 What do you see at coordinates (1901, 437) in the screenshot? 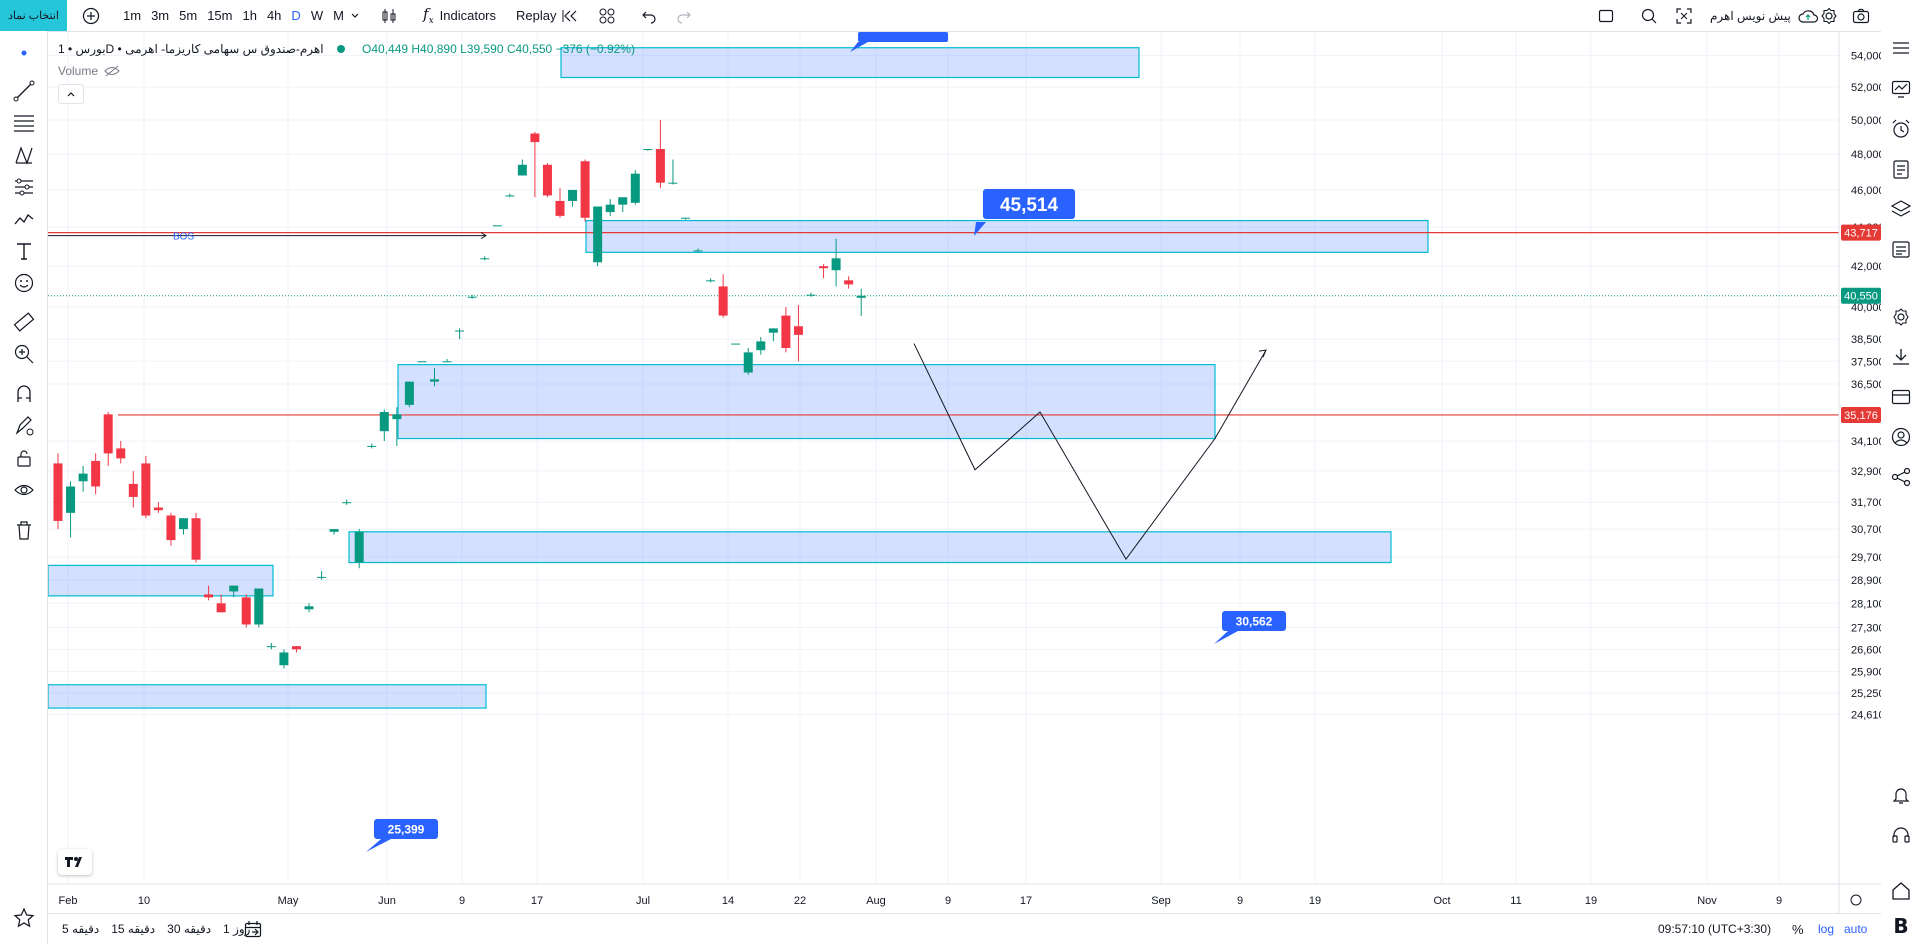
I see `user-circle-icon` at bounding box center [1901, 437].